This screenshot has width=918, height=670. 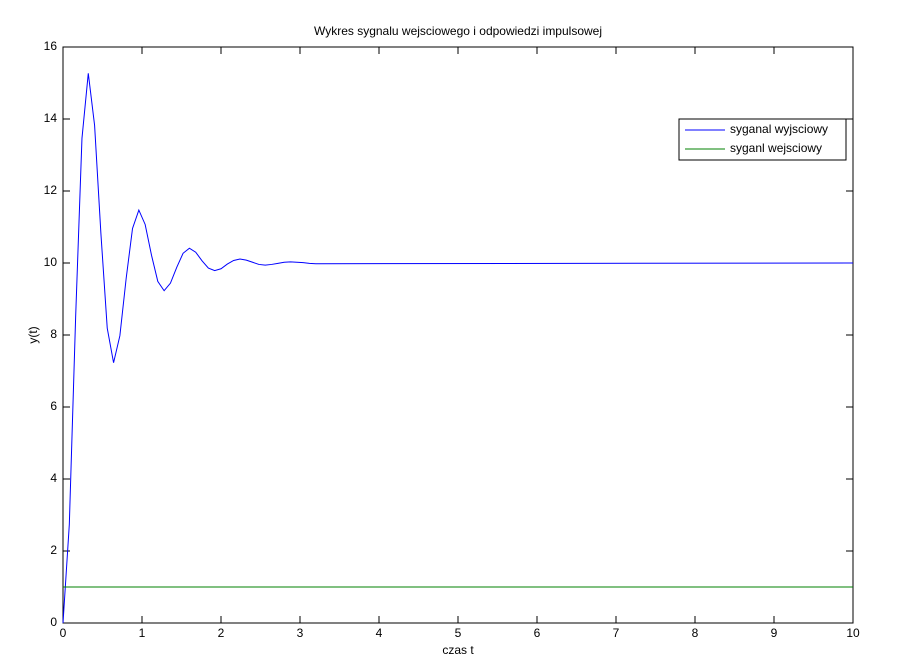 What do you see at coordinates (51, 118) in the screenshot?
I see `y-tick-label: 14` at bounding box center [51, 118].